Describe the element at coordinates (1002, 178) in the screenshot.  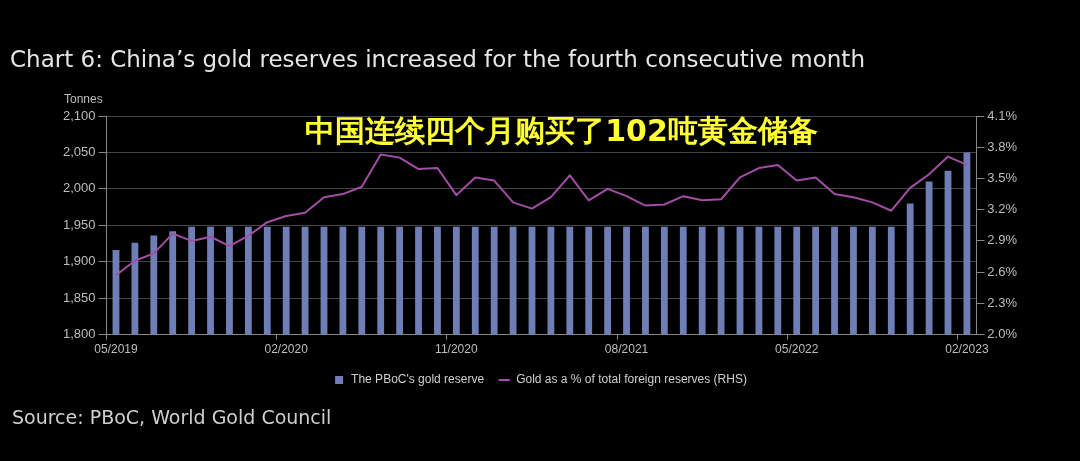
I see `y2-tick-label: 3.5%` at that location.